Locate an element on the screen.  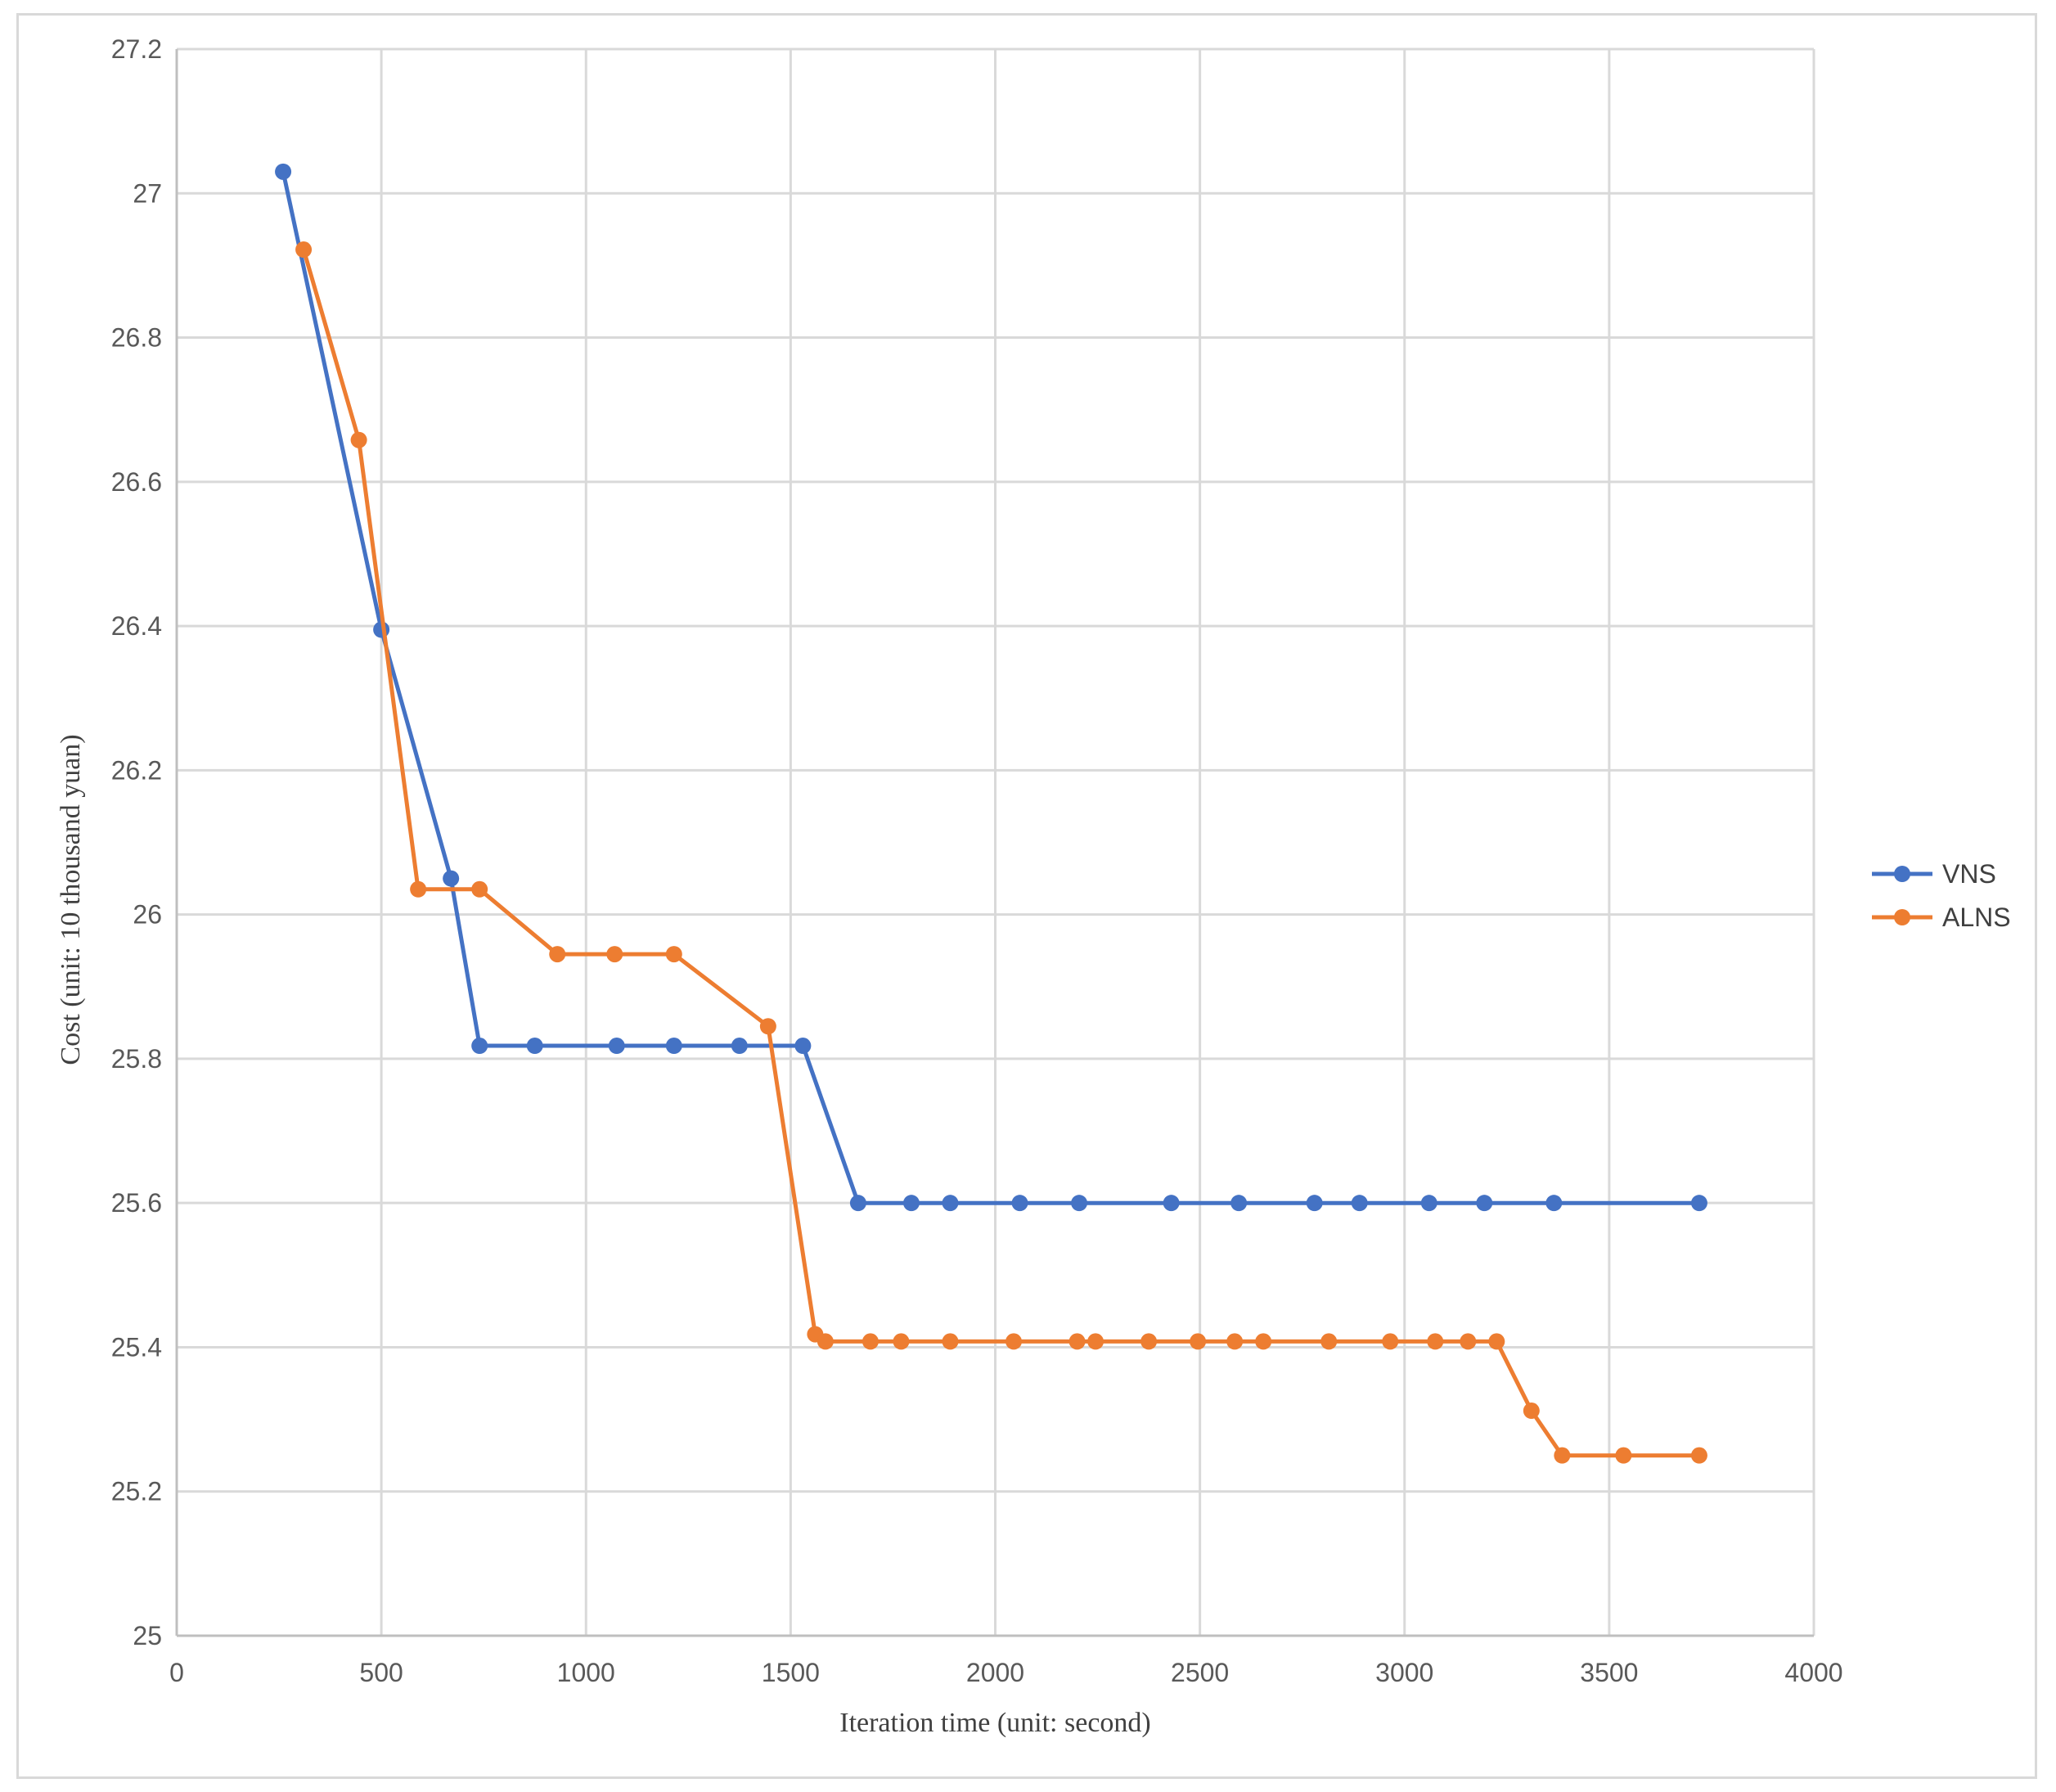
x-tick-label: 3000 is located at coordinates (1404, 1672).